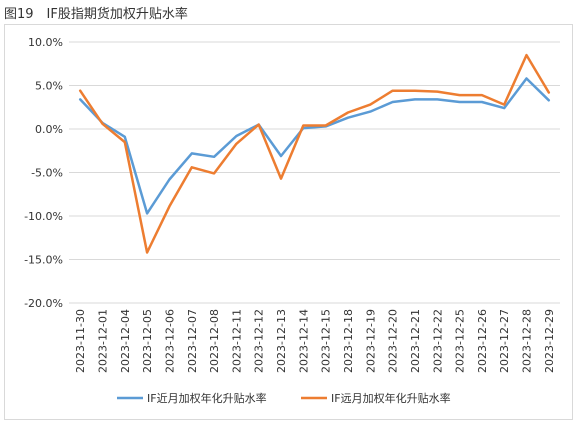  Describe the element at coordinates (214, 341) in the screenshot. I see `x-tick-label: 2023-12-08` at that location.